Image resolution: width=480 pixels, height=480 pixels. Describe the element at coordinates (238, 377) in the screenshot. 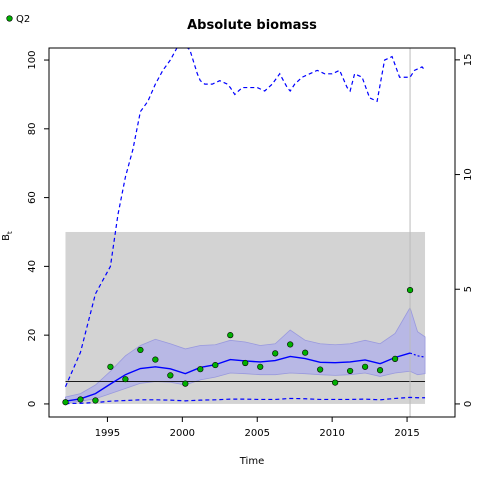

I see `biomass-estimate-line` at that location.